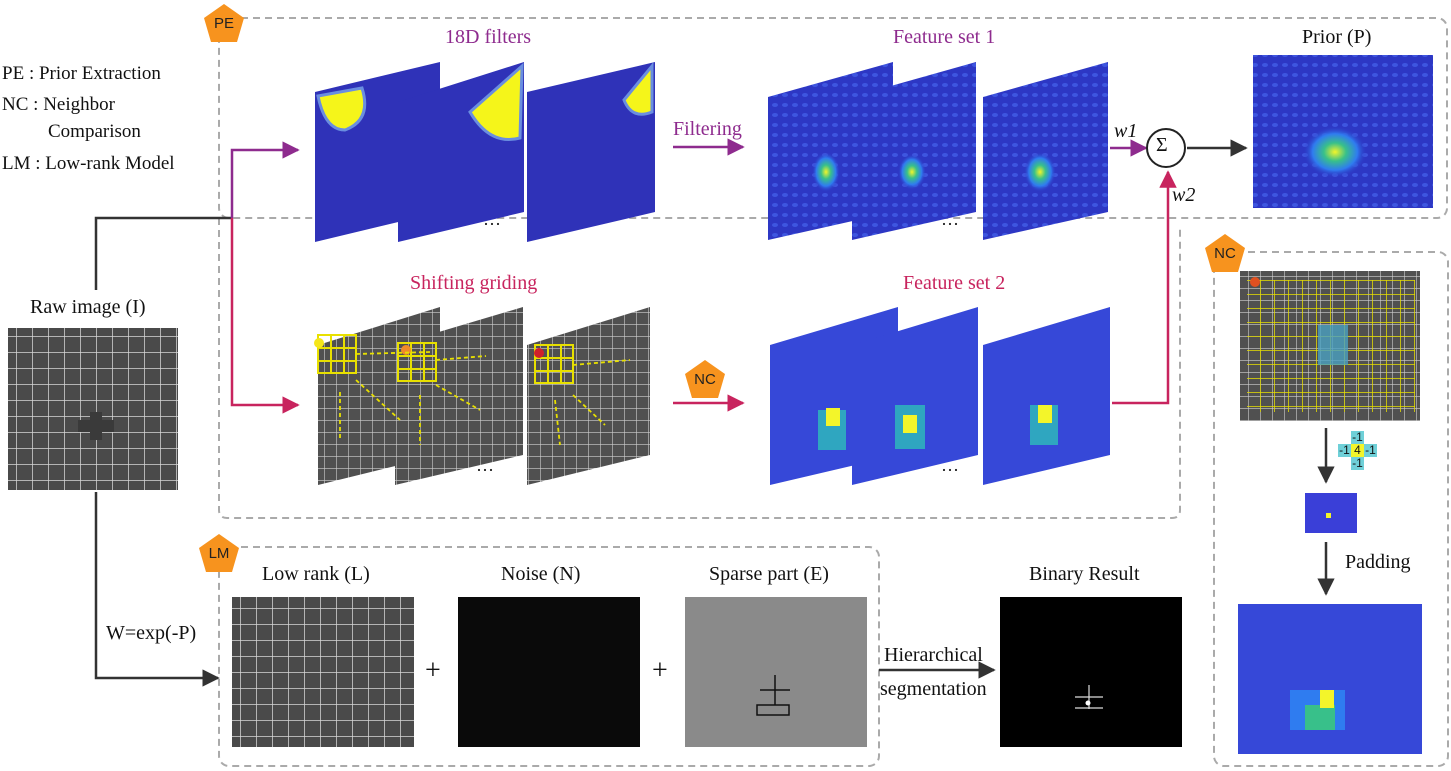 Image resolution: width=1451 pixels, height=771 pixels. I want to click on arrow-to-griding, so click(265, 316).